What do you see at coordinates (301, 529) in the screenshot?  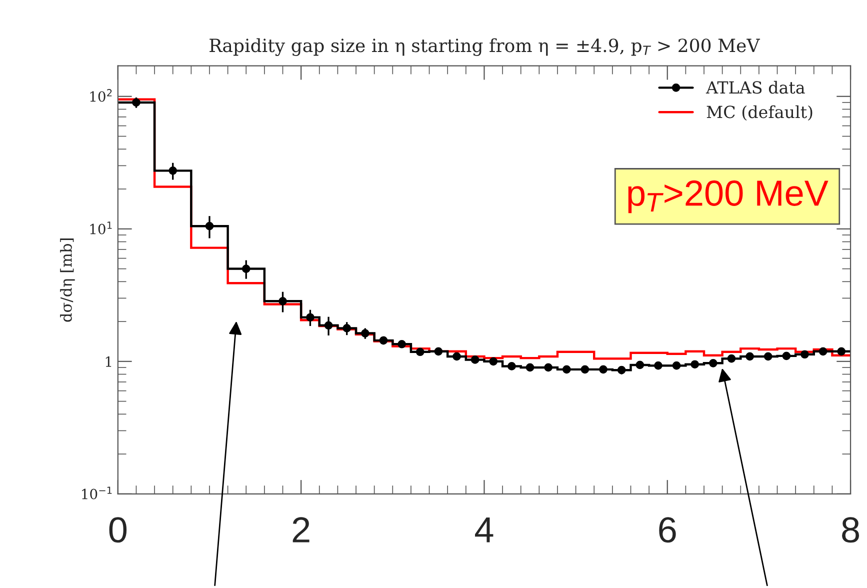 I see `x-tick-label: 2` at bounding box center [301, 529].